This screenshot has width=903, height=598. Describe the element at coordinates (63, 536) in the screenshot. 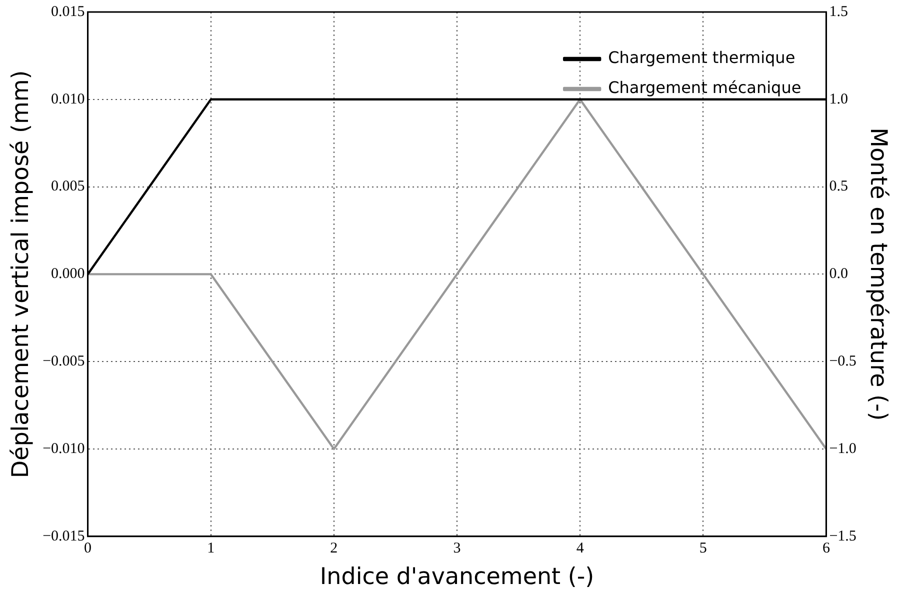

I see `y-tick-label: −0.015` at that location.